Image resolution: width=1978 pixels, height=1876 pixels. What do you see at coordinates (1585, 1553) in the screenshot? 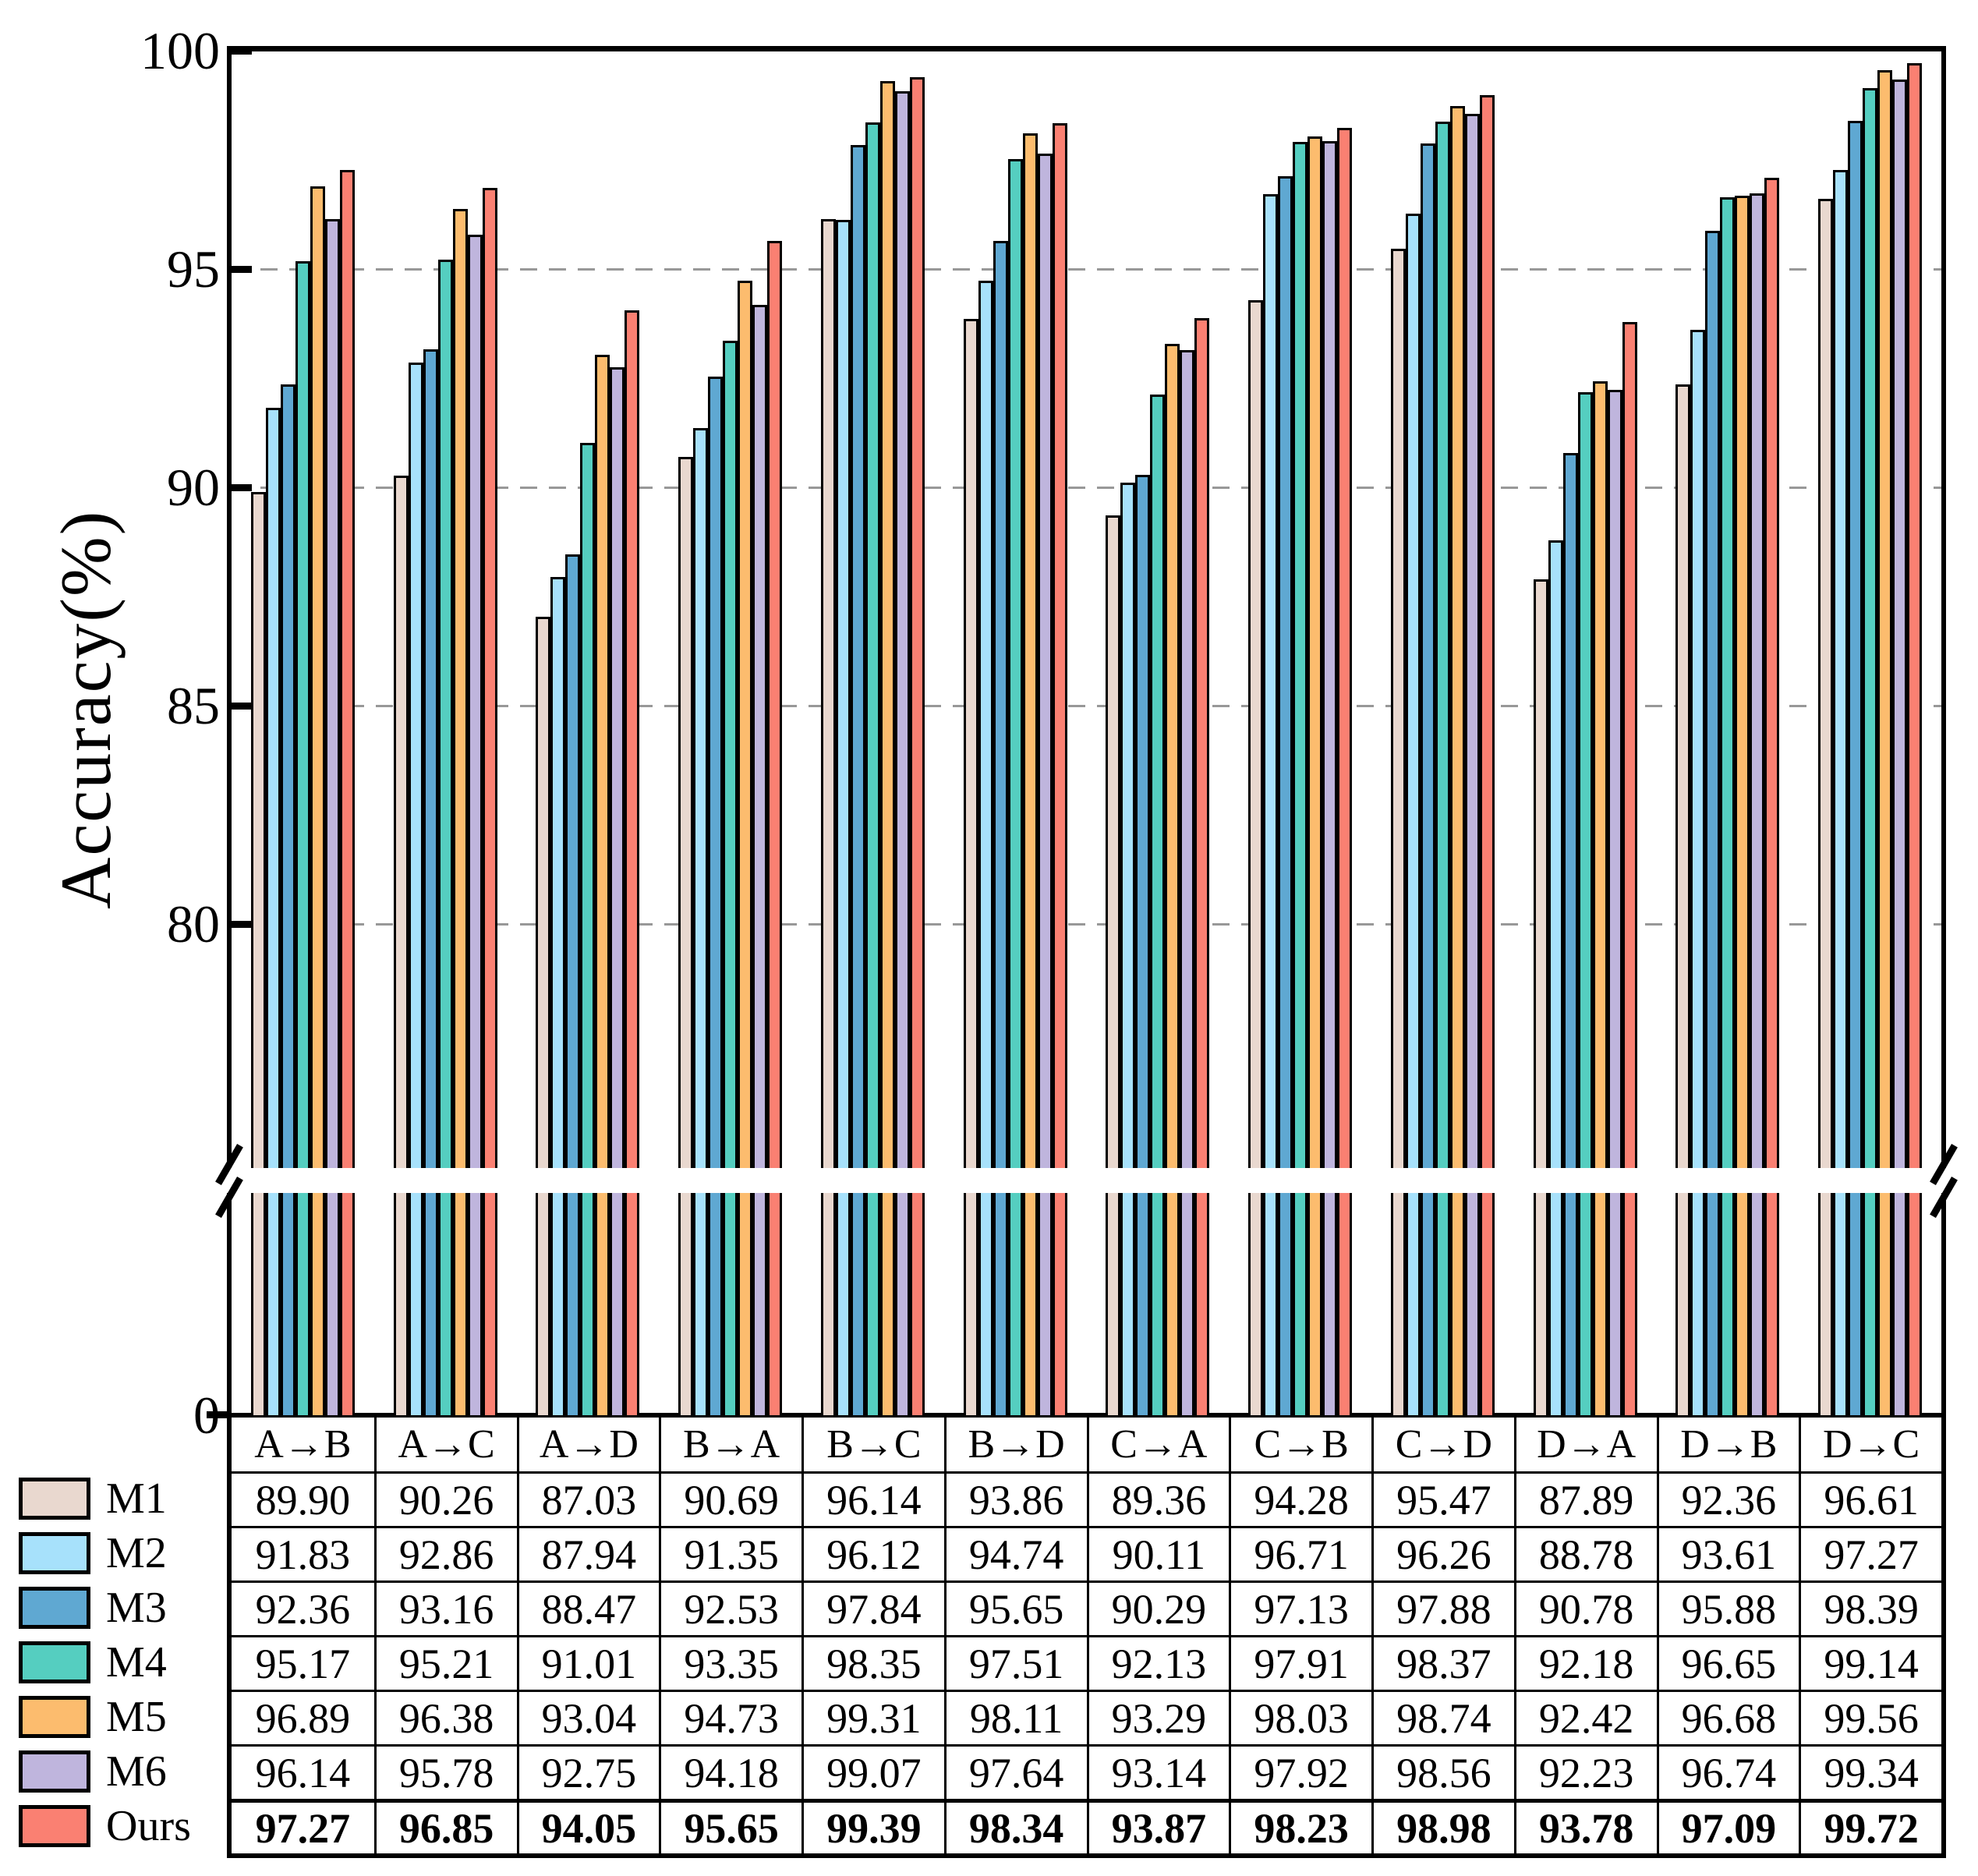
I see `table-cell-M2-10: 88.78` at bounding box center [1585, 1553].